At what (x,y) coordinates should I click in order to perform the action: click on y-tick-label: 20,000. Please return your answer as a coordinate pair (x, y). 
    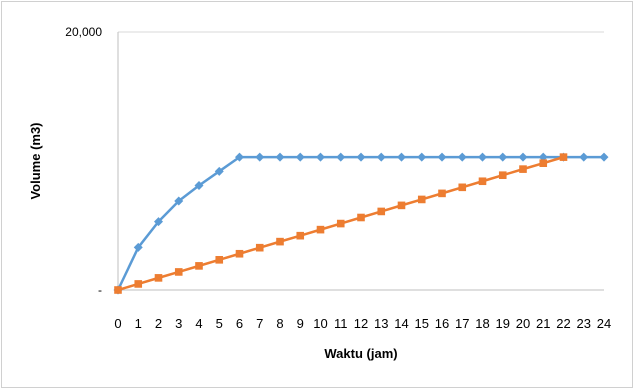
    Looking at the image, I should click on (83, 32).